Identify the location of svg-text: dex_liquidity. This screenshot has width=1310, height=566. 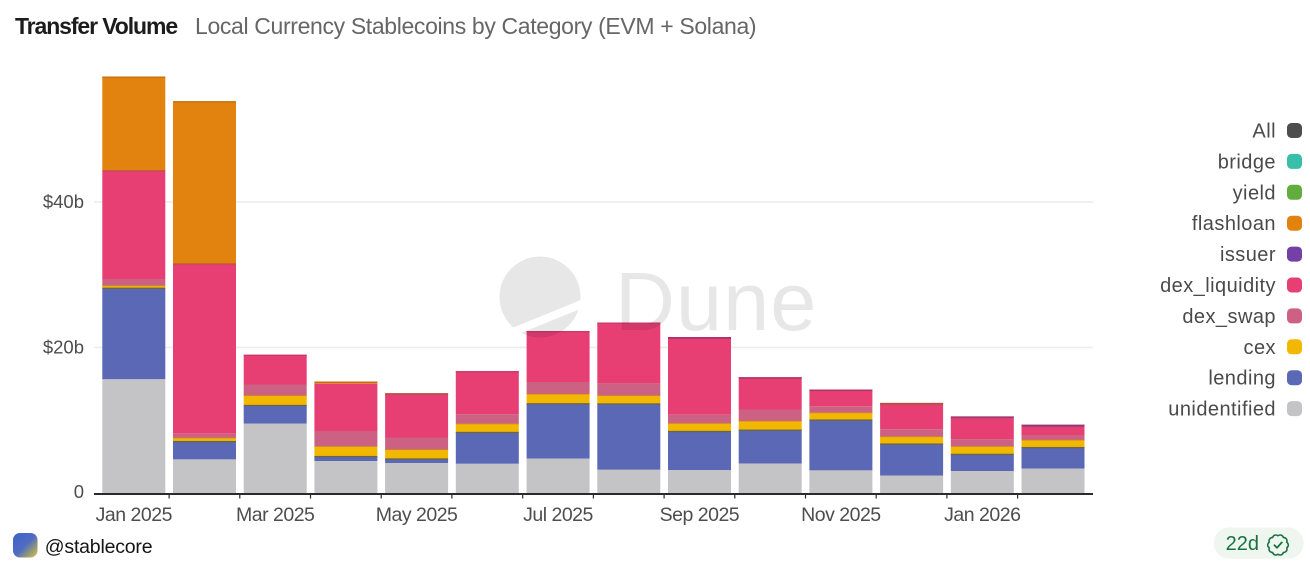
(1218, 286).